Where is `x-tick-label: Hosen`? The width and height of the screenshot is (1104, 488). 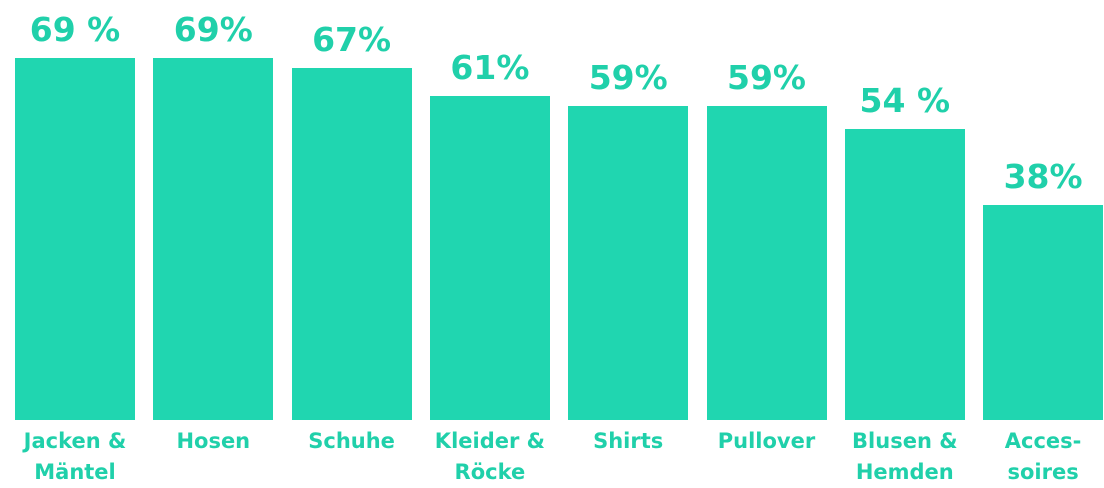 x-tick-label: Hosen is located at coordinates (213, 441).